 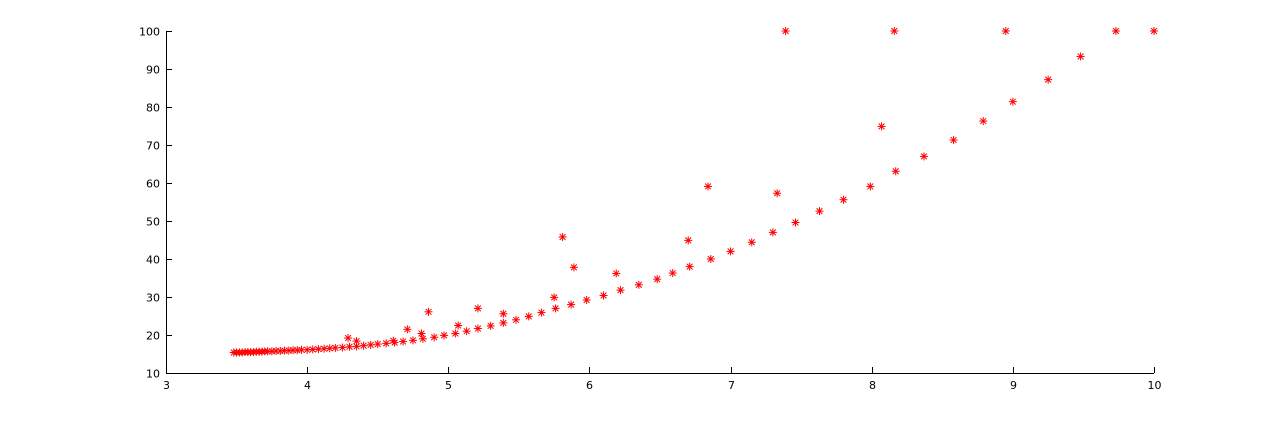 What do you see at coordinates (149, 32) in the screenshot?
I see `y-tick-label: 100` at bounding box center [149, 32].